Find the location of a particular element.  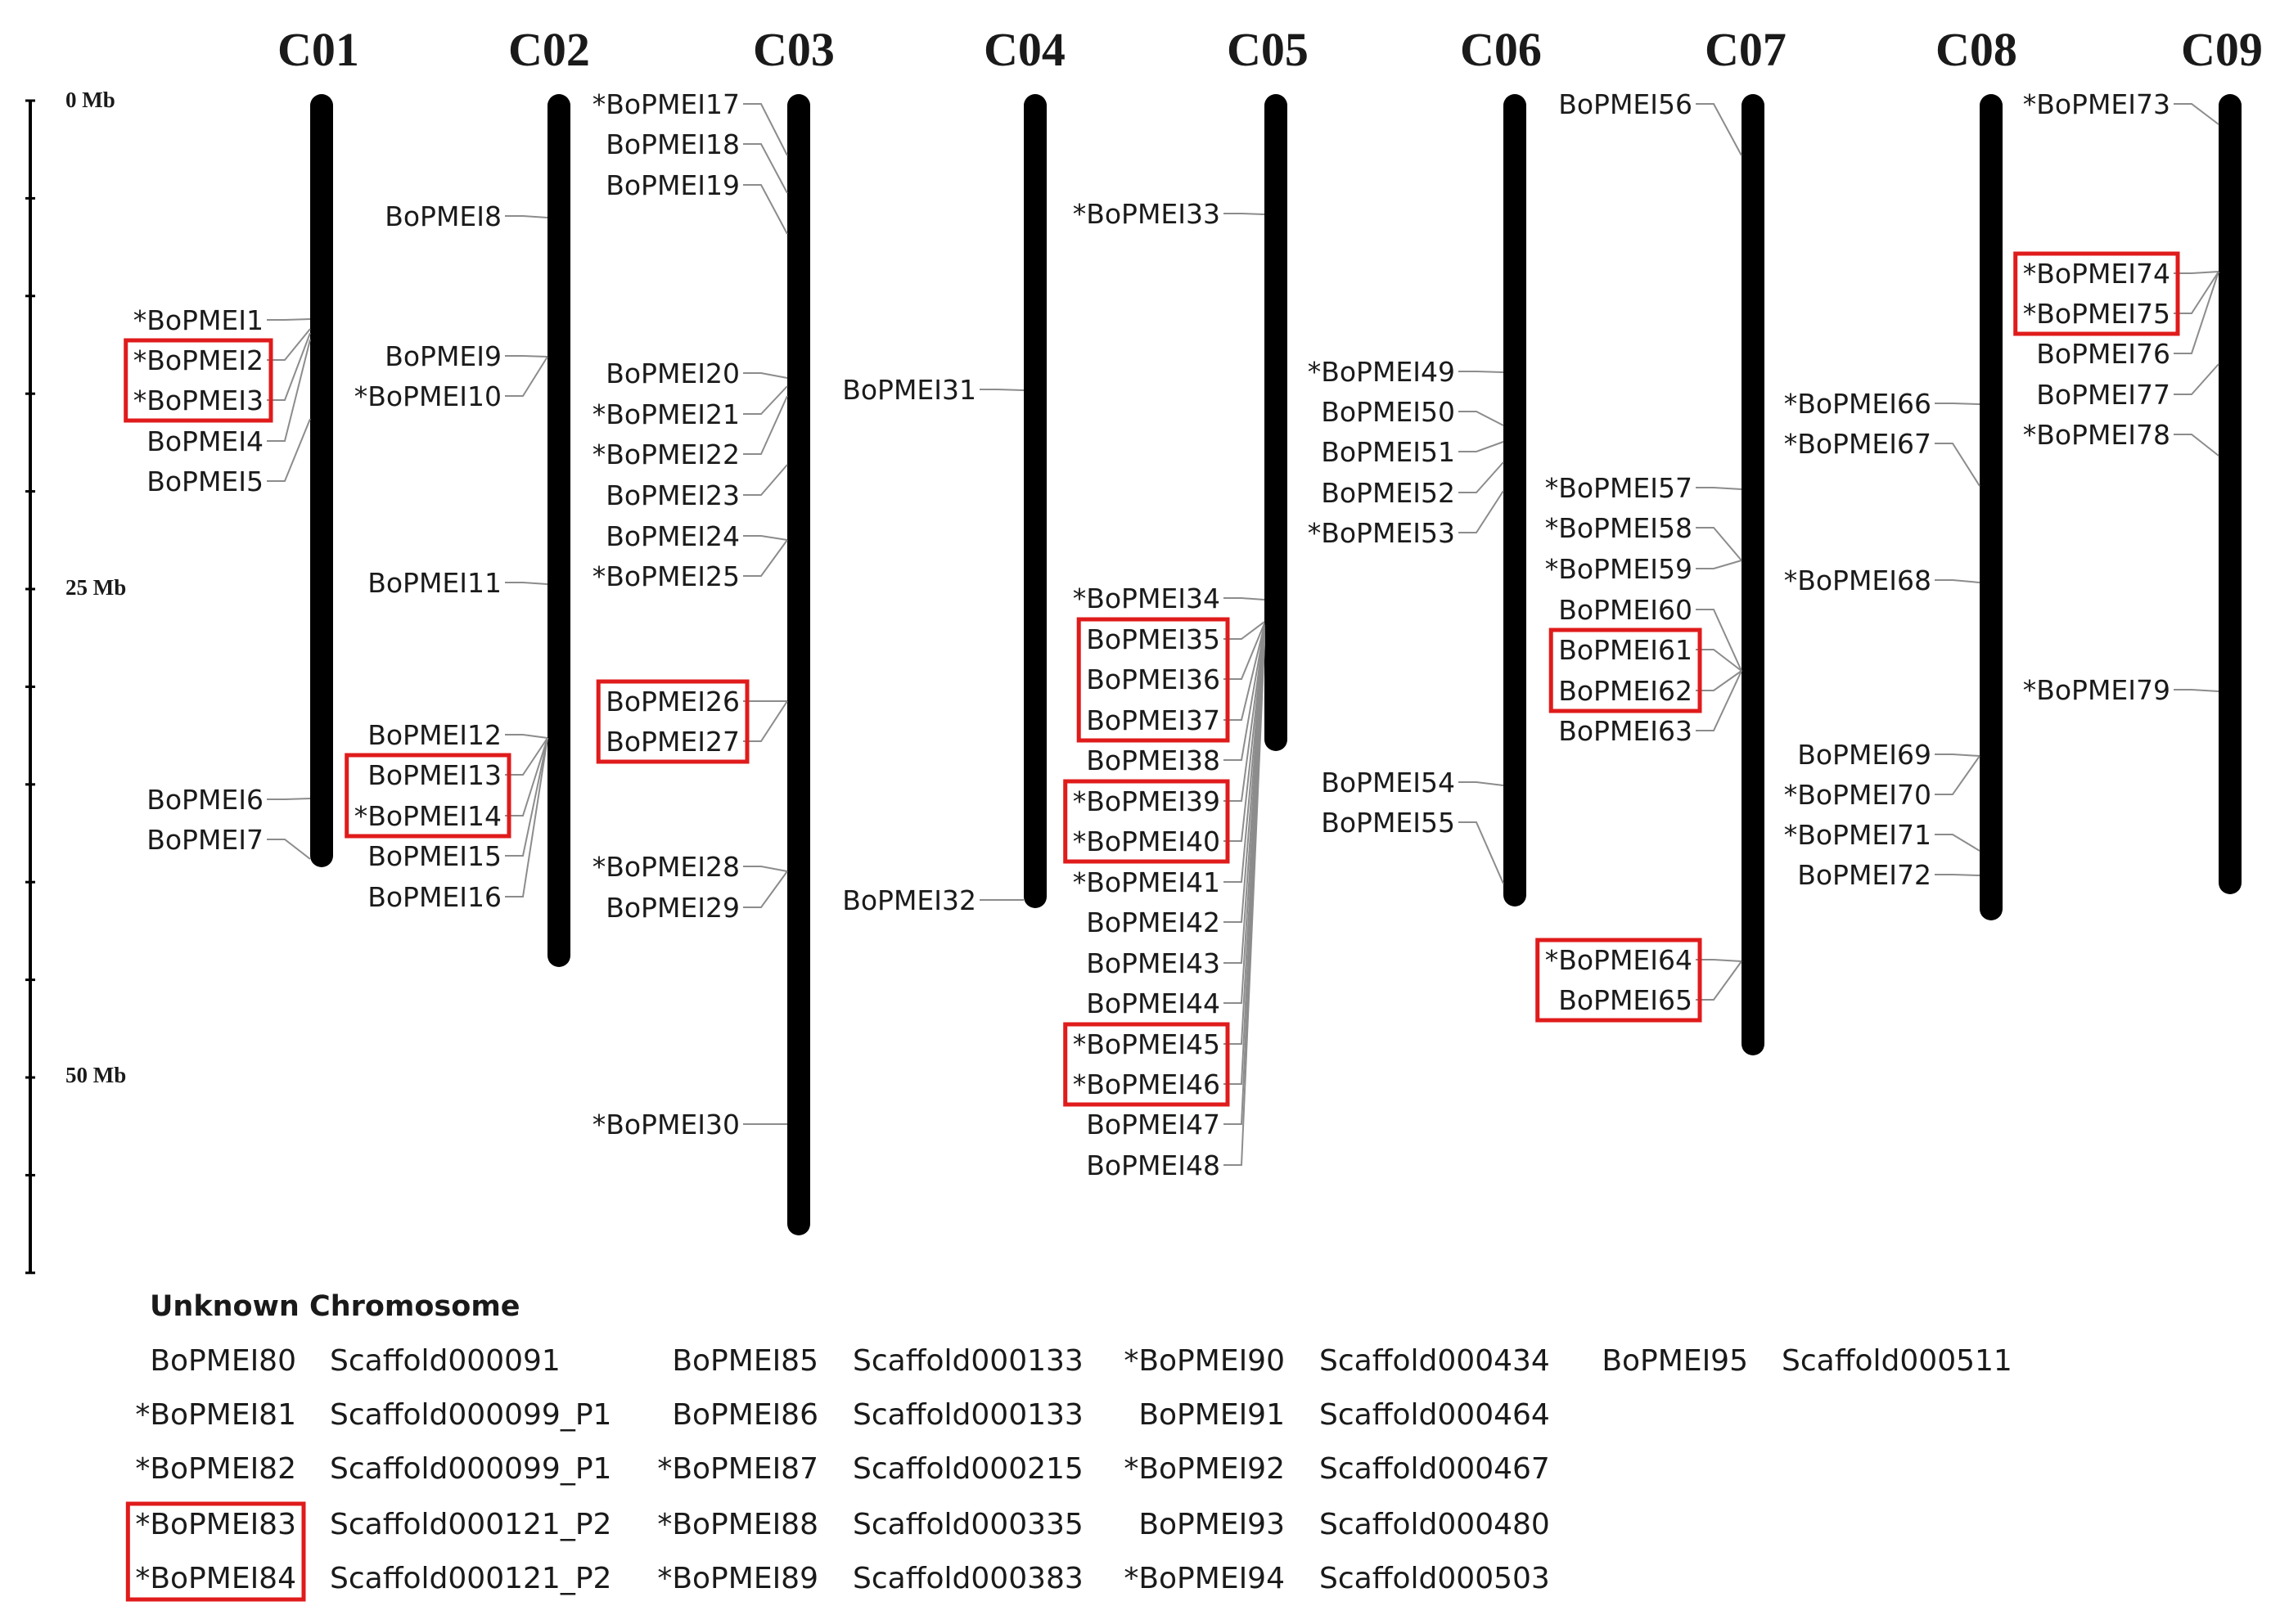

gene-label: *BoPMEI21 is located at coordinates (666, 414).